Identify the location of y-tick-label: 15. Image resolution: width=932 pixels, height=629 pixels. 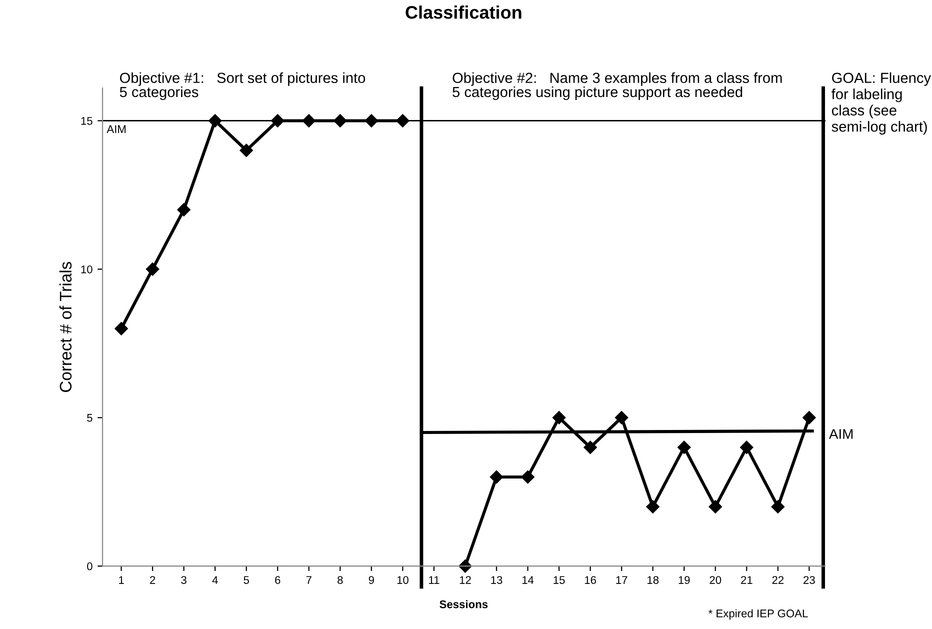
(86, 121).